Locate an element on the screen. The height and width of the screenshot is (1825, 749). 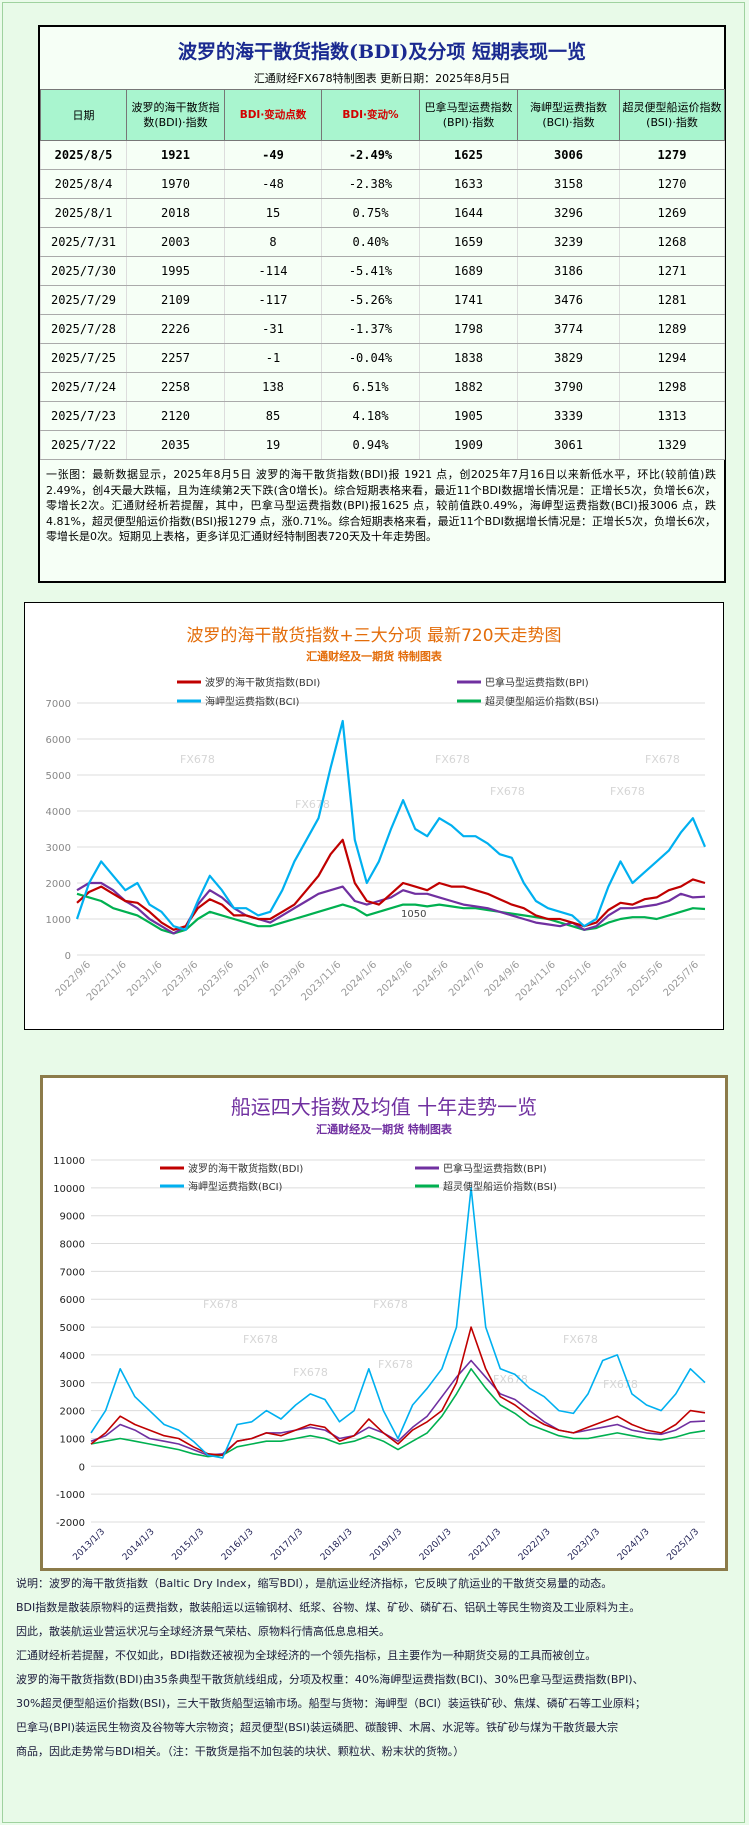
page-title: 波罗的海干散货指数(BDI)及分项 短期表现一览 is located at coordinates (382, 52).